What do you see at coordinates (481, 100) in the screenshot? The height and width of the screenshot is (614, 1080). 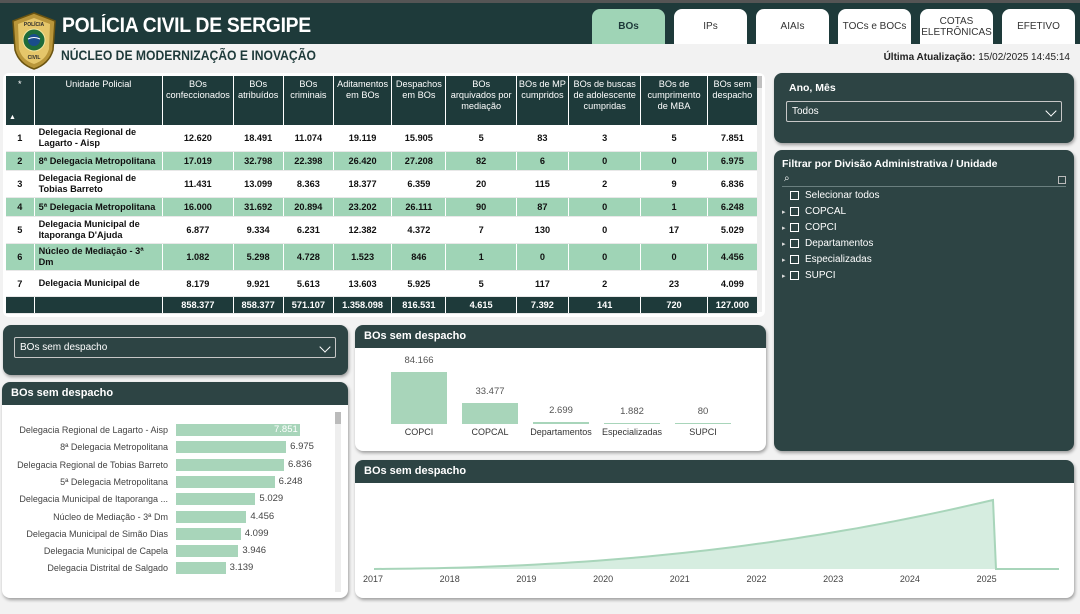 I see `col-header-arquivados: BOs arquivados por mediação` at bounding box center [481, 100].